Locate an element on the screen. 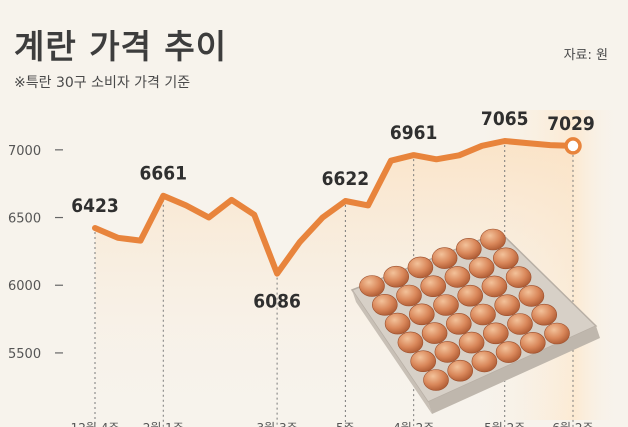 The width and height of the screenshot is (628, 427). x-tick-label: 5월 2주 is located at coordinates (504, 424).